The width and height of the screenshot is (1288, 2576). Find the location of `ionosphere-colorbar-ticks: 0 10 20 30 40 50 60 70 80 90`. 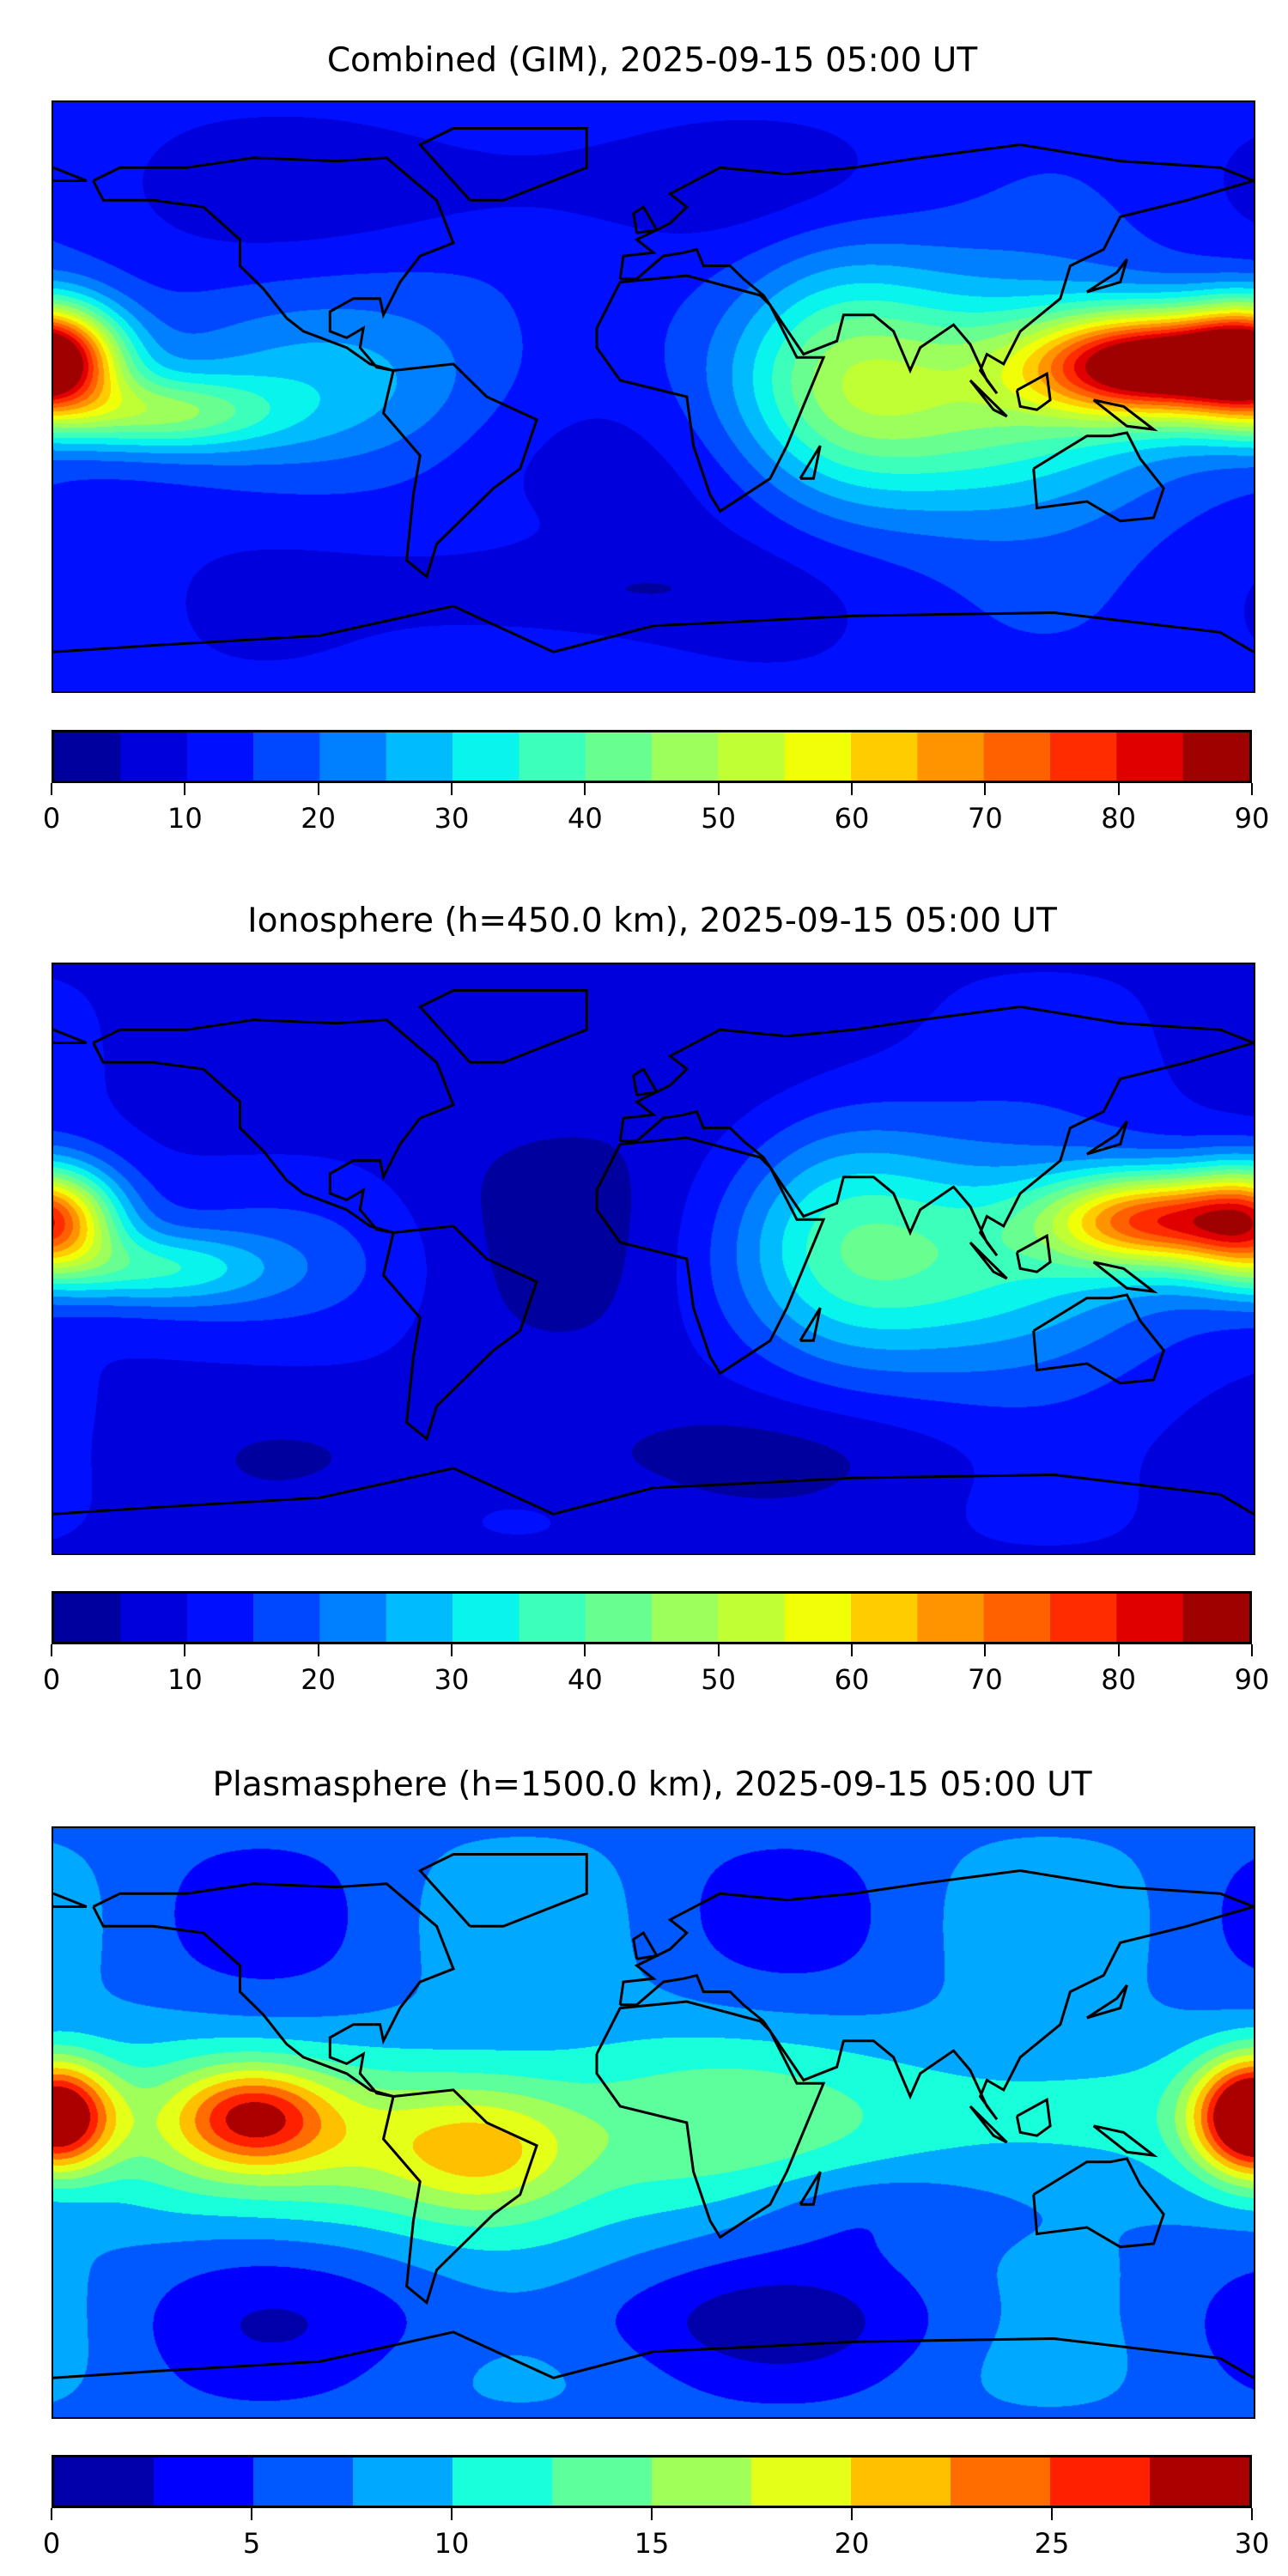

ionosphere-colorbar-ticks: 0 10 20 30 40 50 60 70 80 90 is located at coordinates (656, 1670).